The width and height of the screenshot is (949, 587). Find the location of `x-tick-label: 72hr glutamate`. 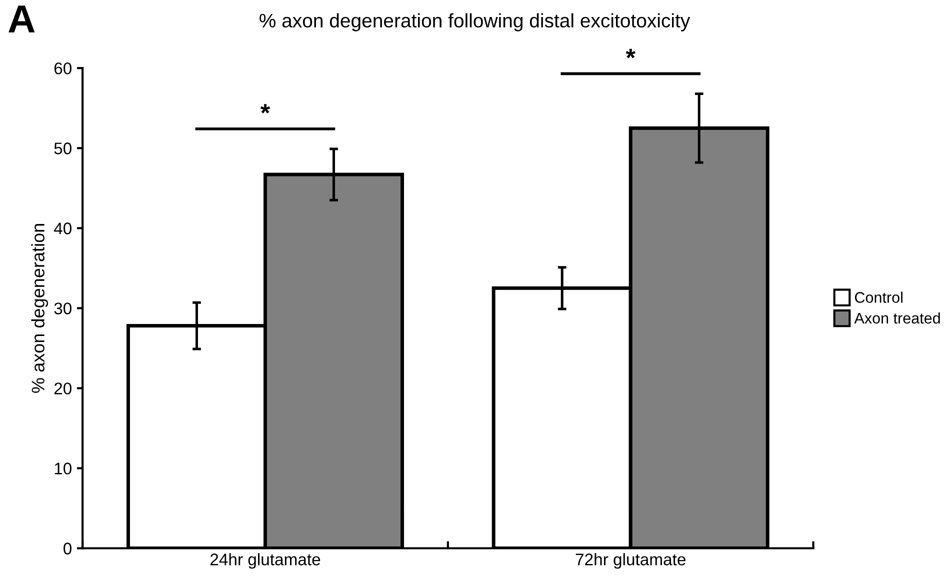

x-tick-label: 72hr glutamate is located at coordinates (631, 561).